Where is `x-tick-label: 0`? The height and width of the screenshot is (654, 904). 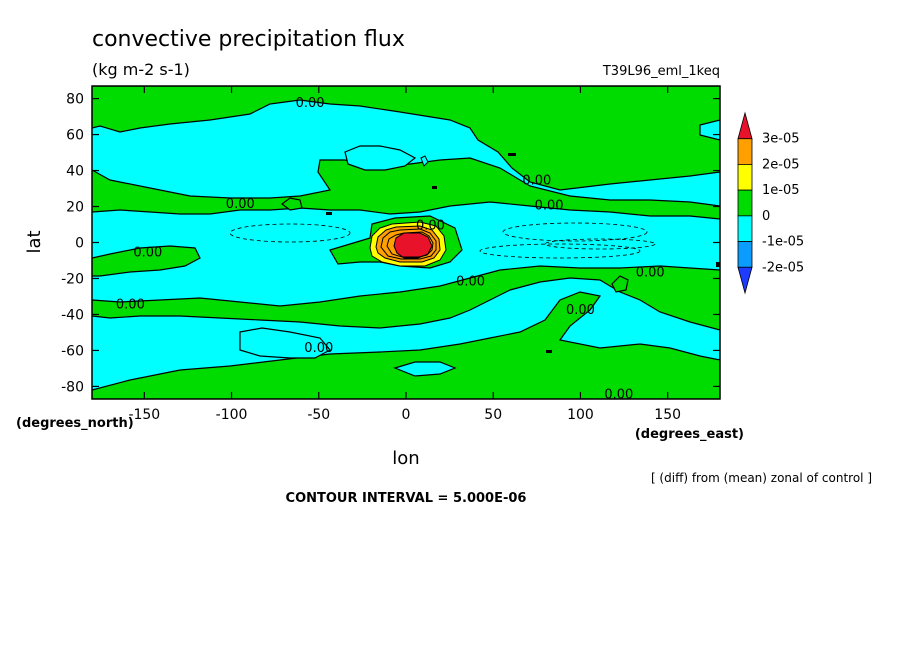 x-tick-label: 0 is located at coordinates (406, 415).